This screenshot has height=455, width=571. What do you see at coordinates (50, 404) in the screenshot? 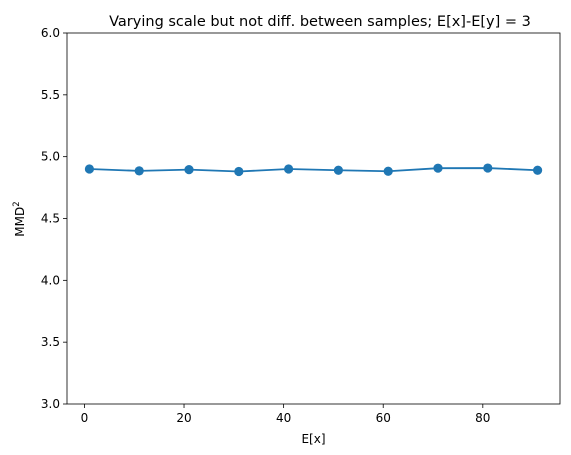
I see `y-tick-label: 3.0` at bounding box center [50, 404].